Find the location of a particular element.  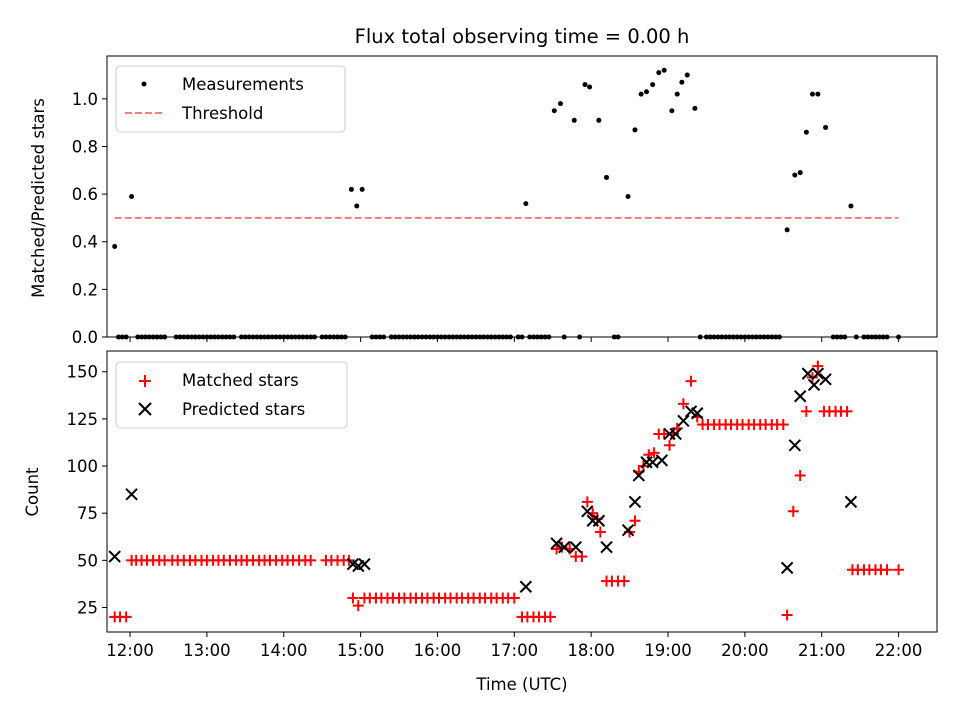

legend-label-threshold: Threshold is located at coordinates (222, 113).